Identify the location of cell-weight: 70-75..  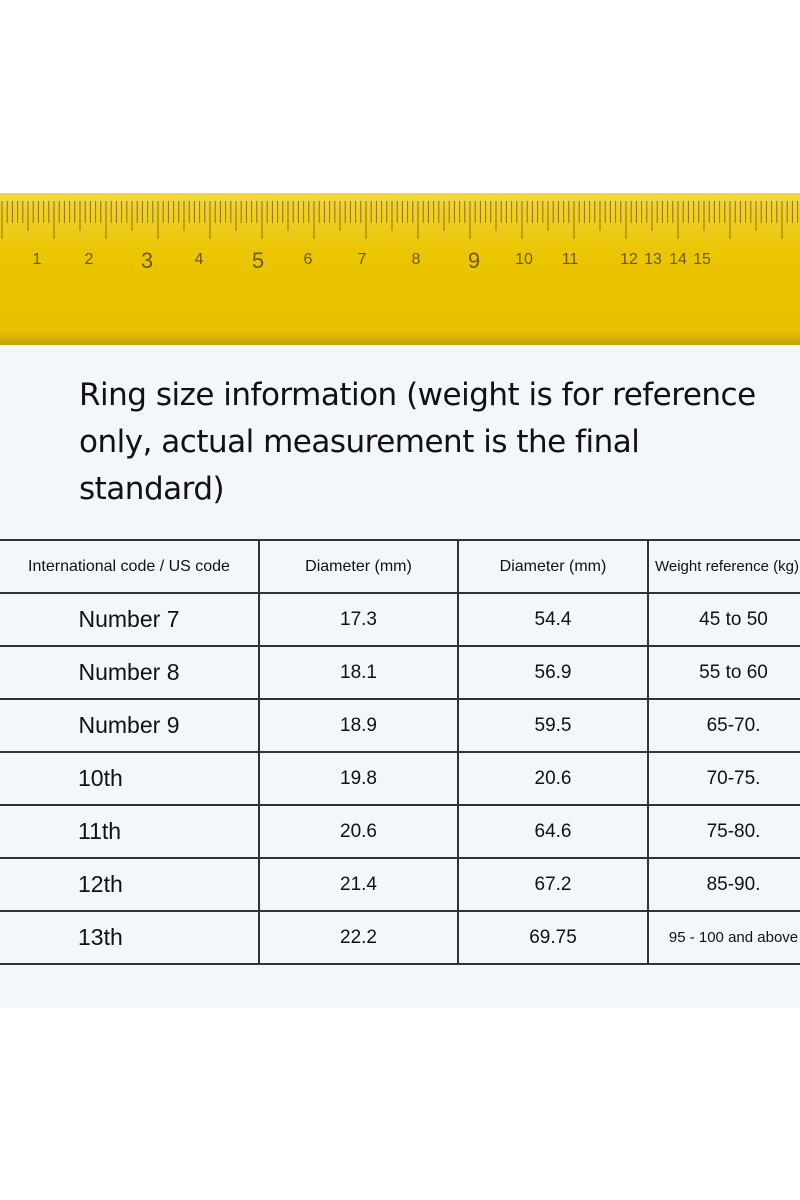
(723, 778).